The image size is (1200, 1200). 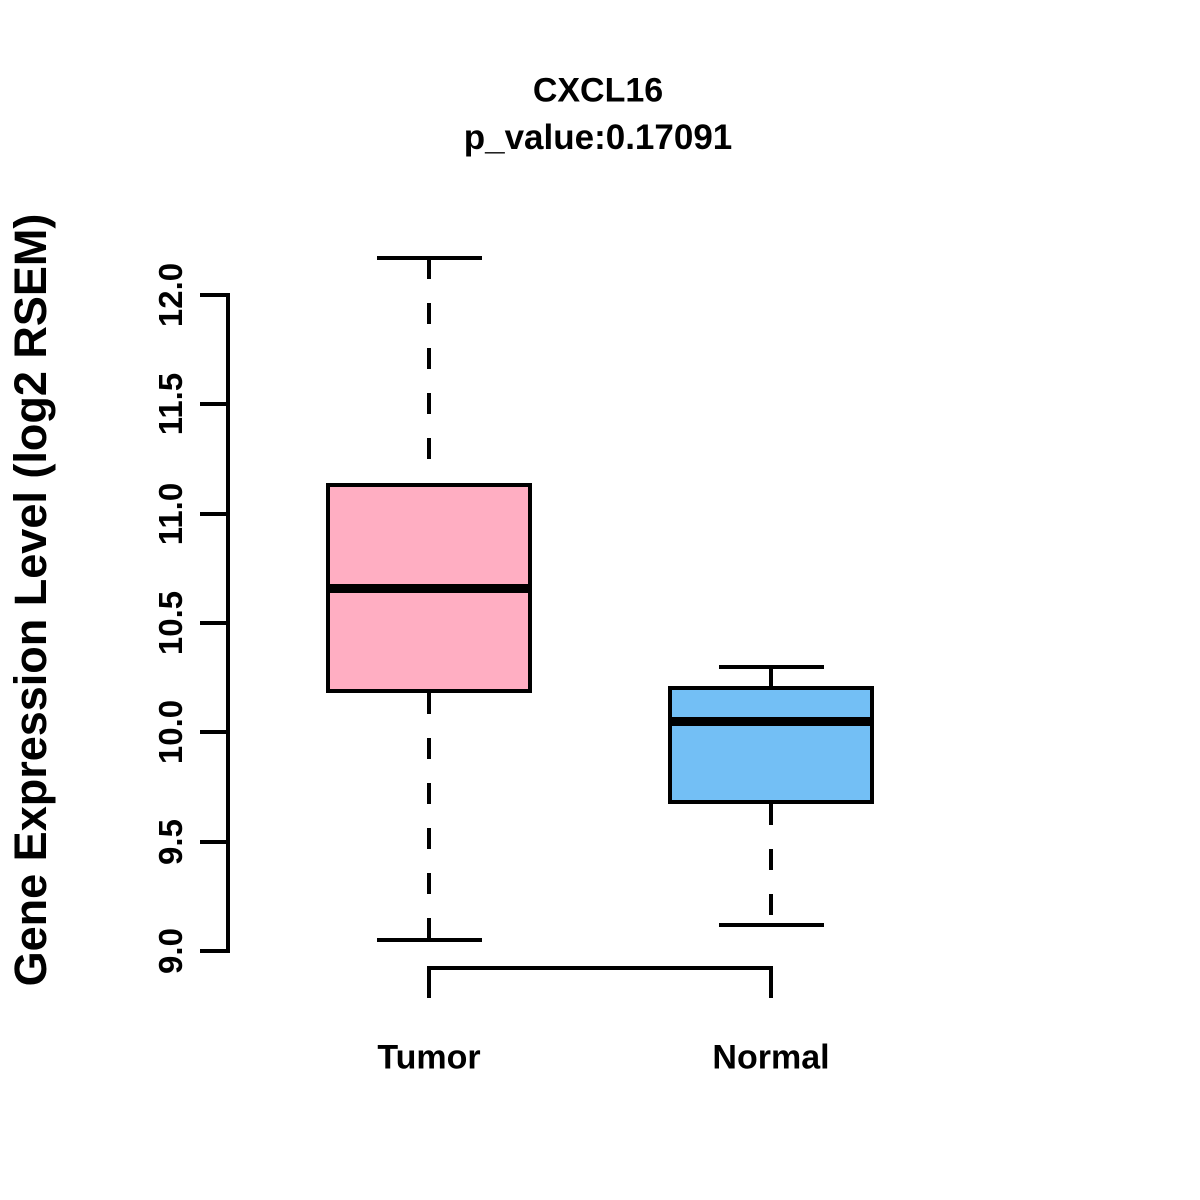 I want to click on y-tick-label: 9.0, so click(x=170, y=951).